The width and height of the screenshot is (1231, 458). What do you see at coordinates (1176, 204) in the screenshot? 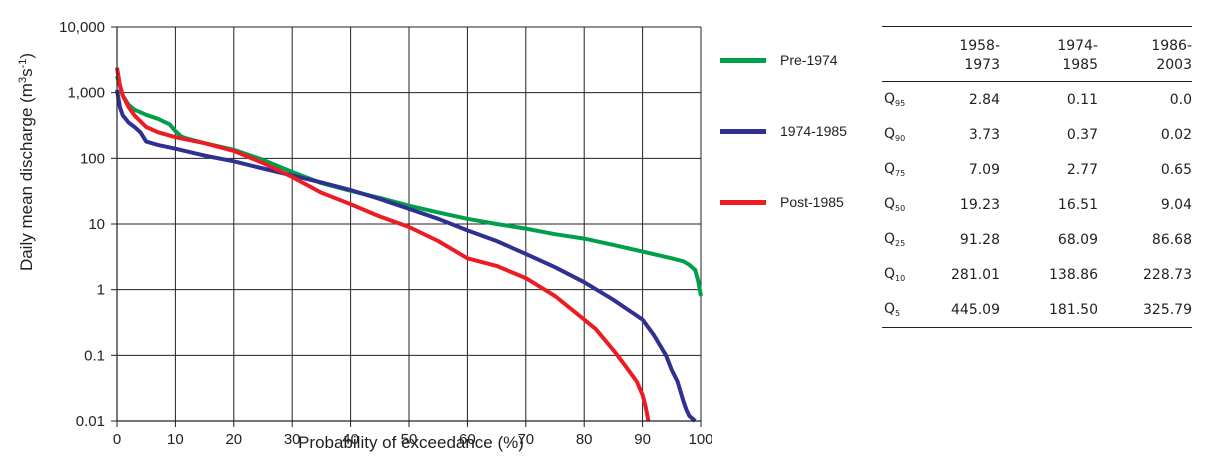
I see `table-cell: 9.04` at bounding box center [1176, 204].